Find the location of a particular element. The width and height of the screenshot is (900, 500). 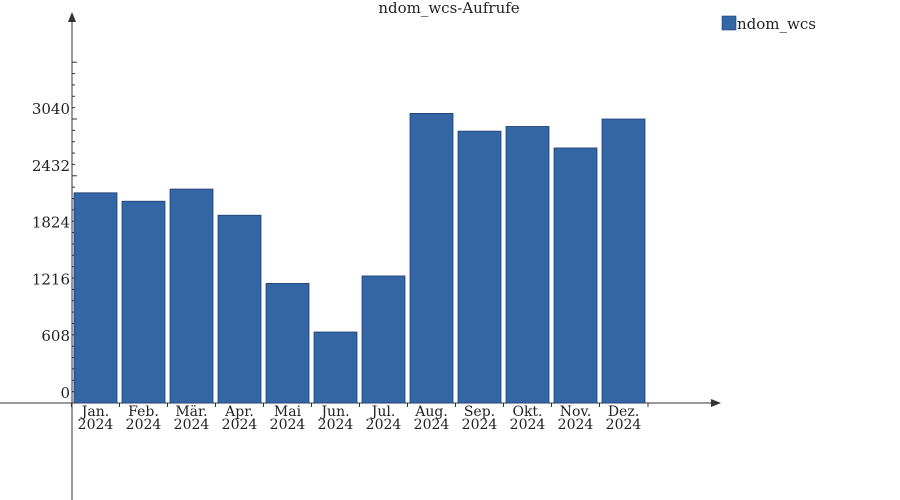

y-tick-label: 1216 is located at coordinates (51, 279).